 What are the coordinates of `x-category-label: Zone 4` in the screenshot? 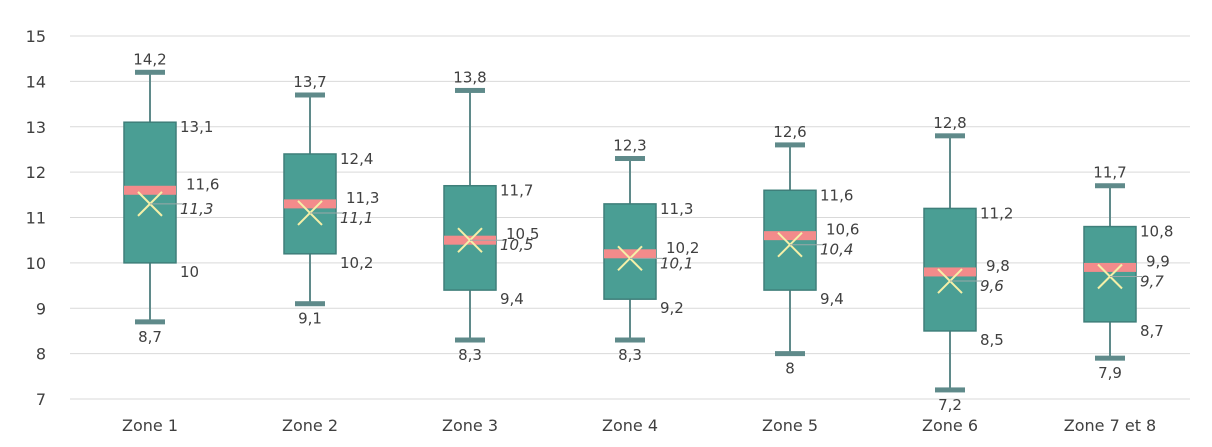 It's located at (630, 425).